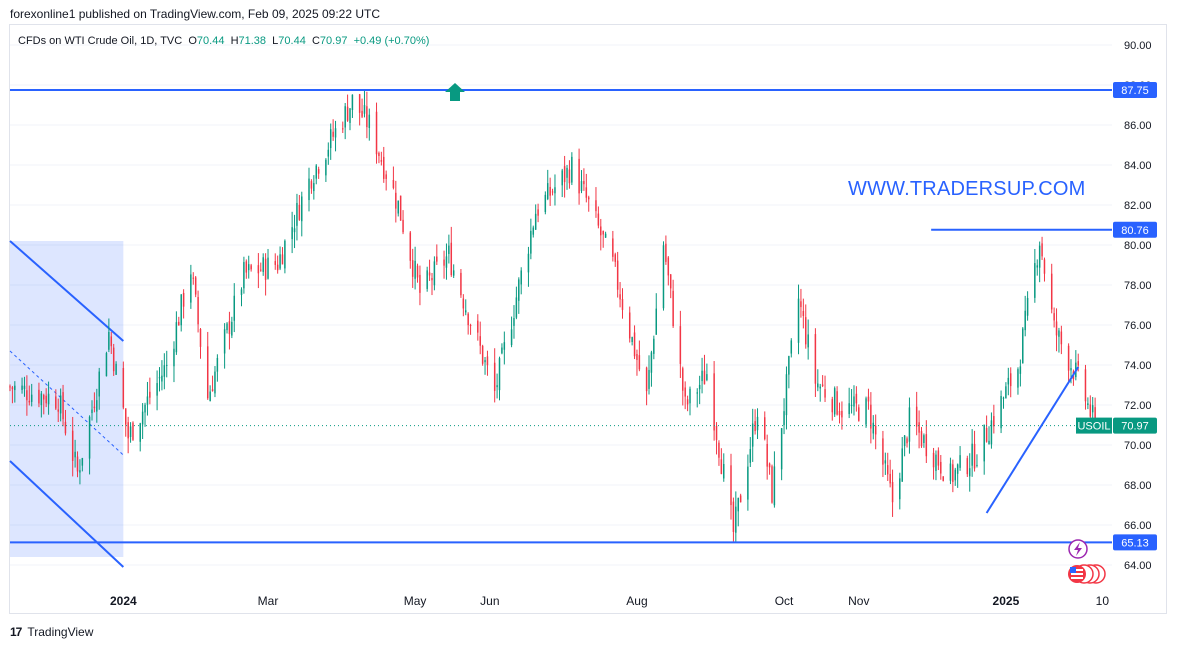  I want to click on level-tag-bg, so click(1135, 542).